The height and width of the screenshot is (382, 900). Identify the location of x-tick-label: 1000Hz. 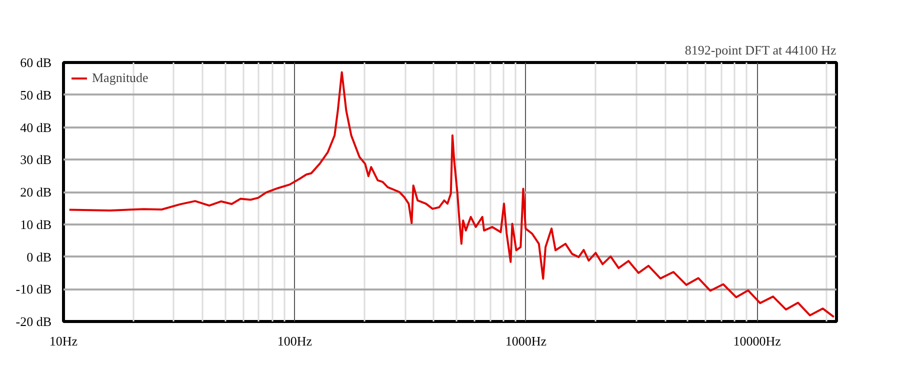
(526, 341).